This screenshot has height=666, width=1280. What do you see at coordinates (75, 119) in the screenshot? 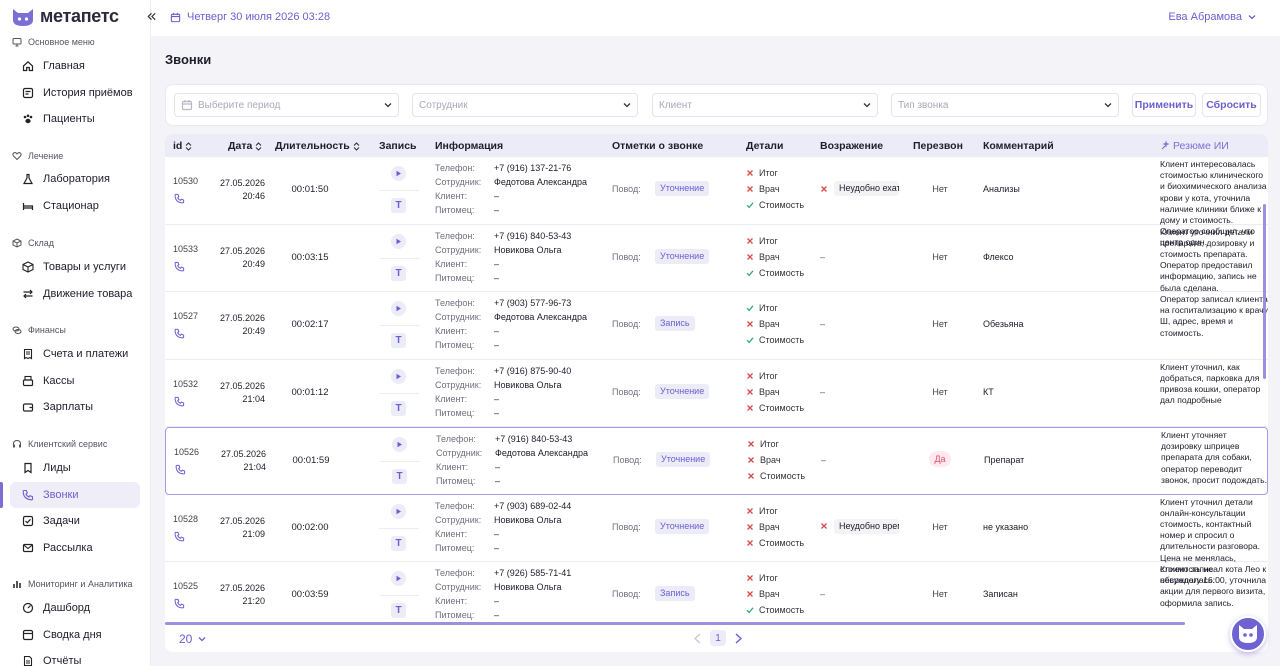
I see `sidebar-item-patients: Пациенты` at bounding box center [75, 119].